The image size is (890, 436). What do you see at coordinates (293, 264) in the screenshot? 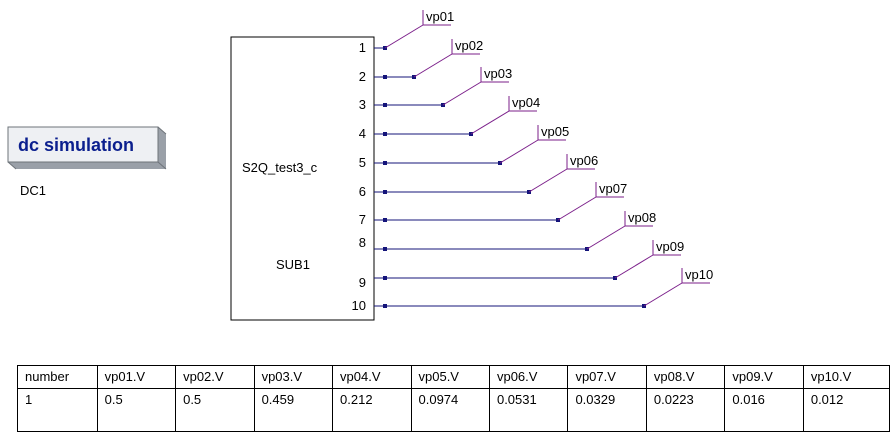
I see `subcircuit-instance-name: SUB1` at bounding box center [293, 264].